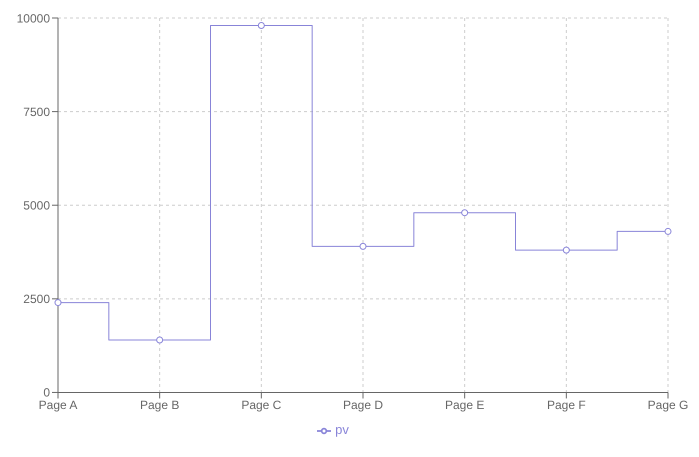 Image resolution: width=699 pixels, height=457 pixels. What do you see at coordinates (36, 299) in the screenshot?
I see `y-tick-label: 2500` at bounding box center [36, 299].